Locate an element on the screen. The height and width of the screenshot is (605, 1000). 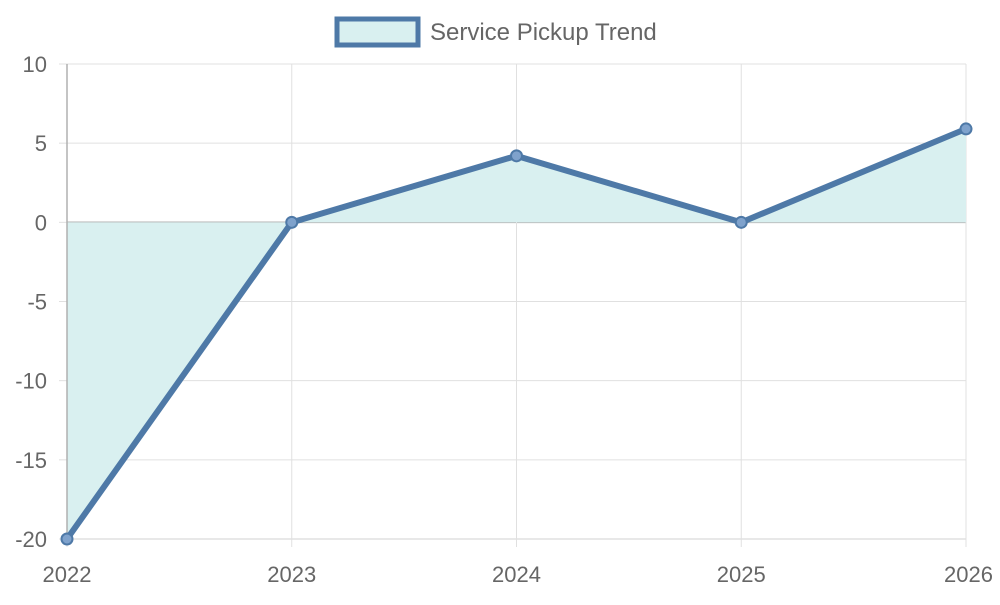
x-axis-tick-labels: 2022 2023 2024 2025 2026 is located at coordinates (518, 574).